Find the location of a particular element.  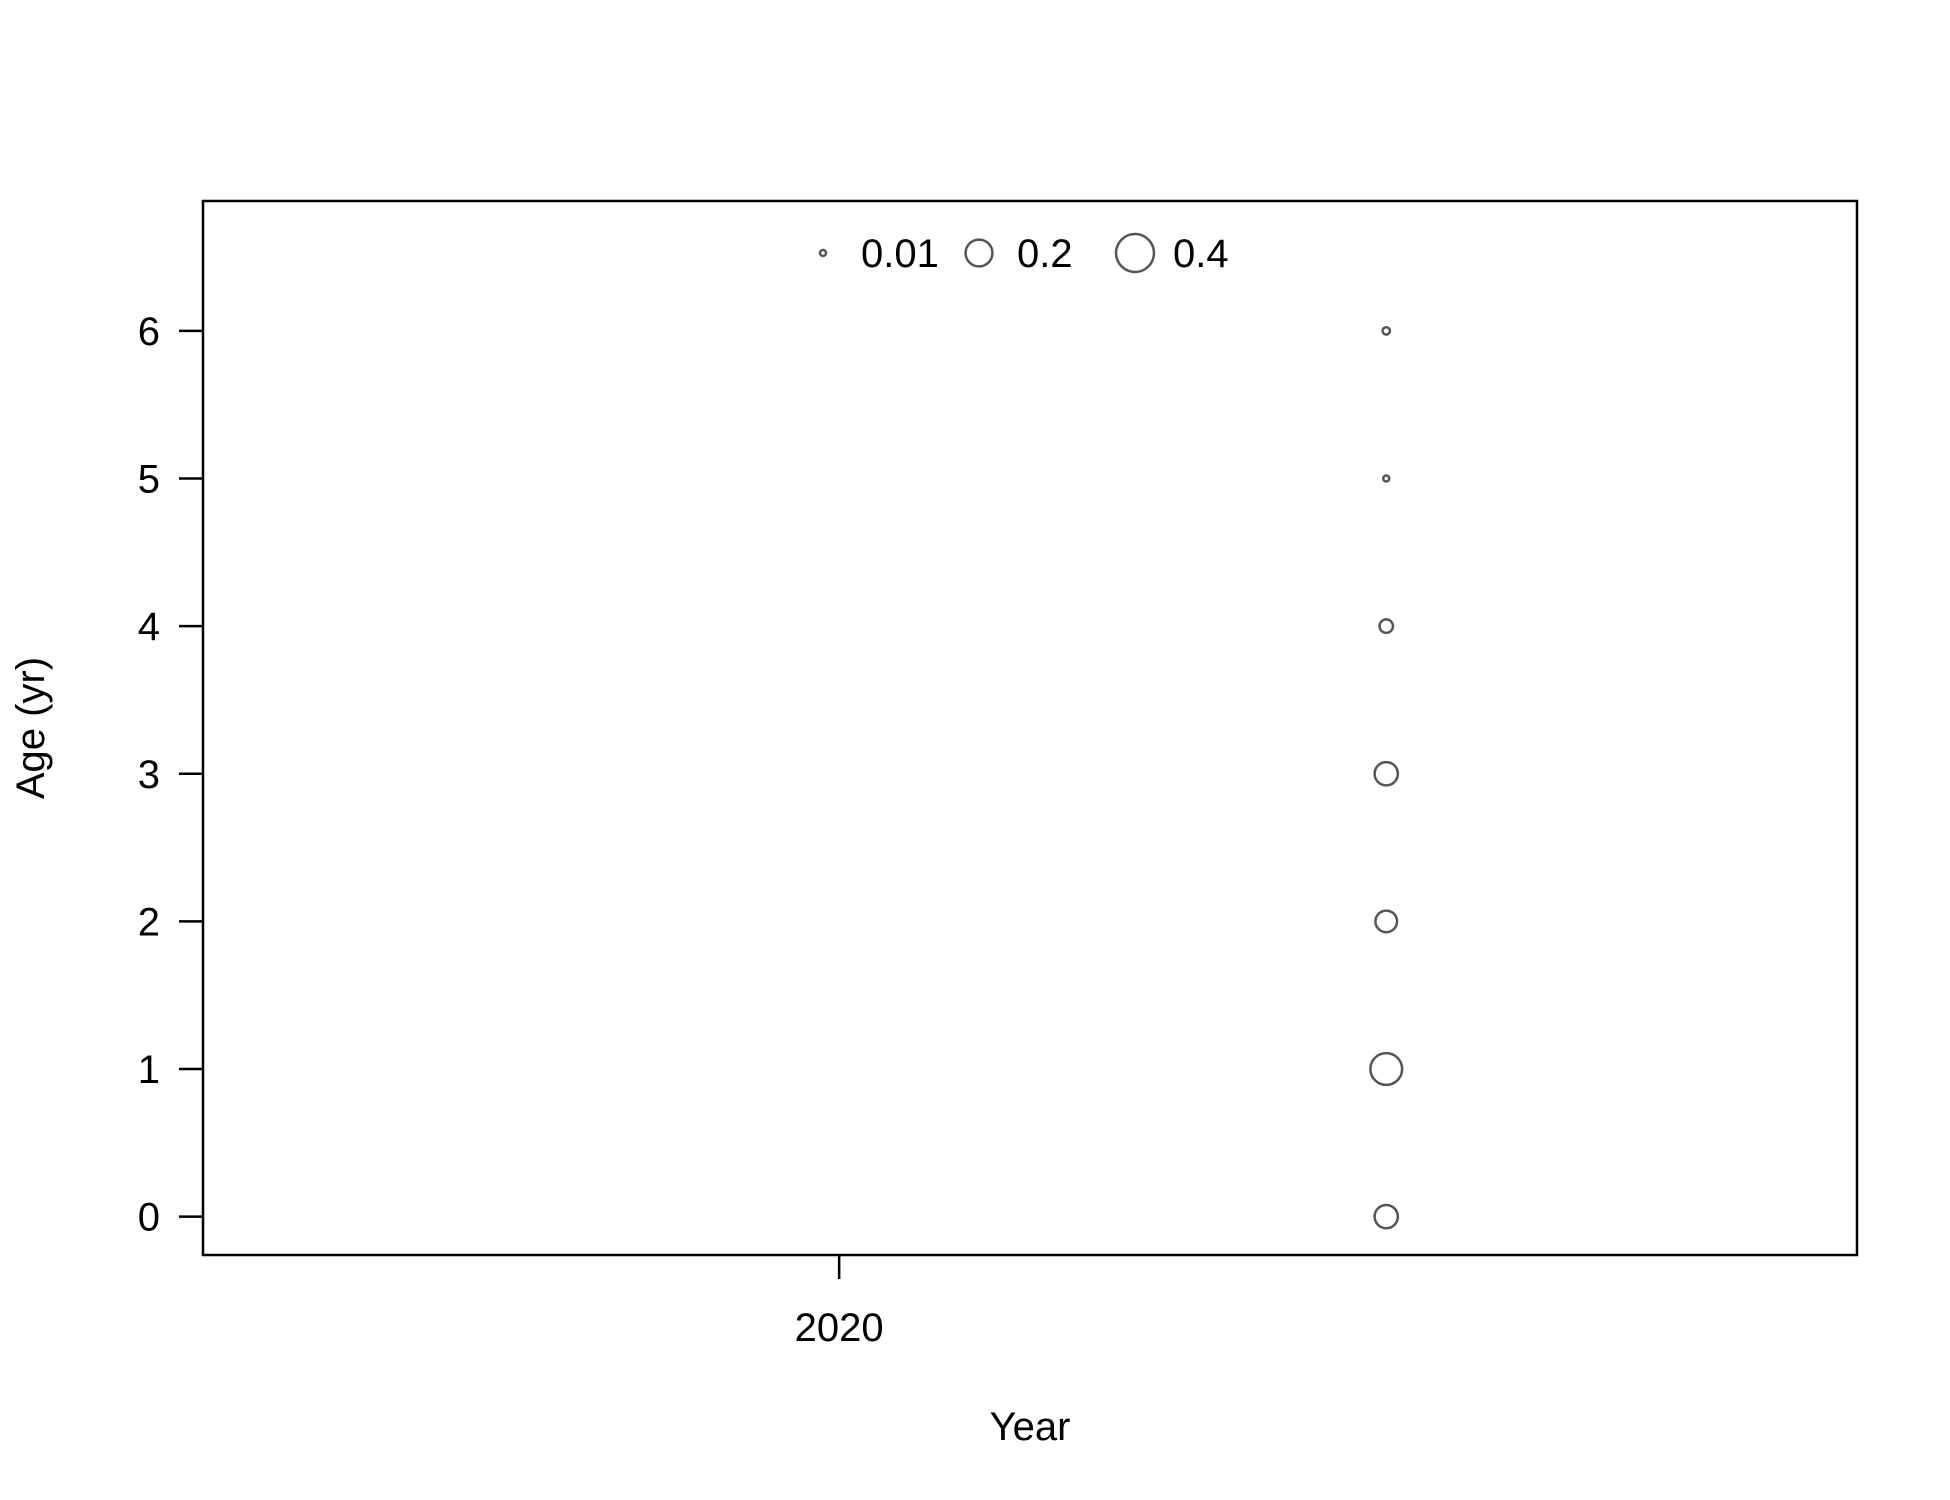

y-axis: 0 1 2 3 4 5 6 is located at coordinates (170, 775).